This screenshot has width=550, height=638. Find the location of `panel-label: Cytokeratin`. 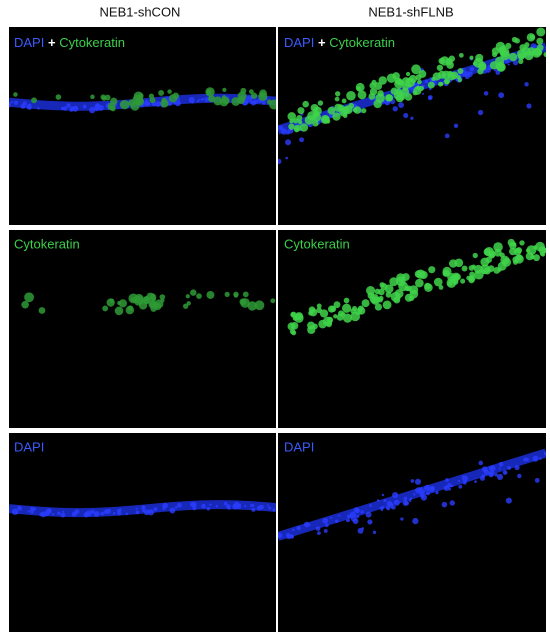

panel-label: Cytokeratin is located at coordinates (317, 243).